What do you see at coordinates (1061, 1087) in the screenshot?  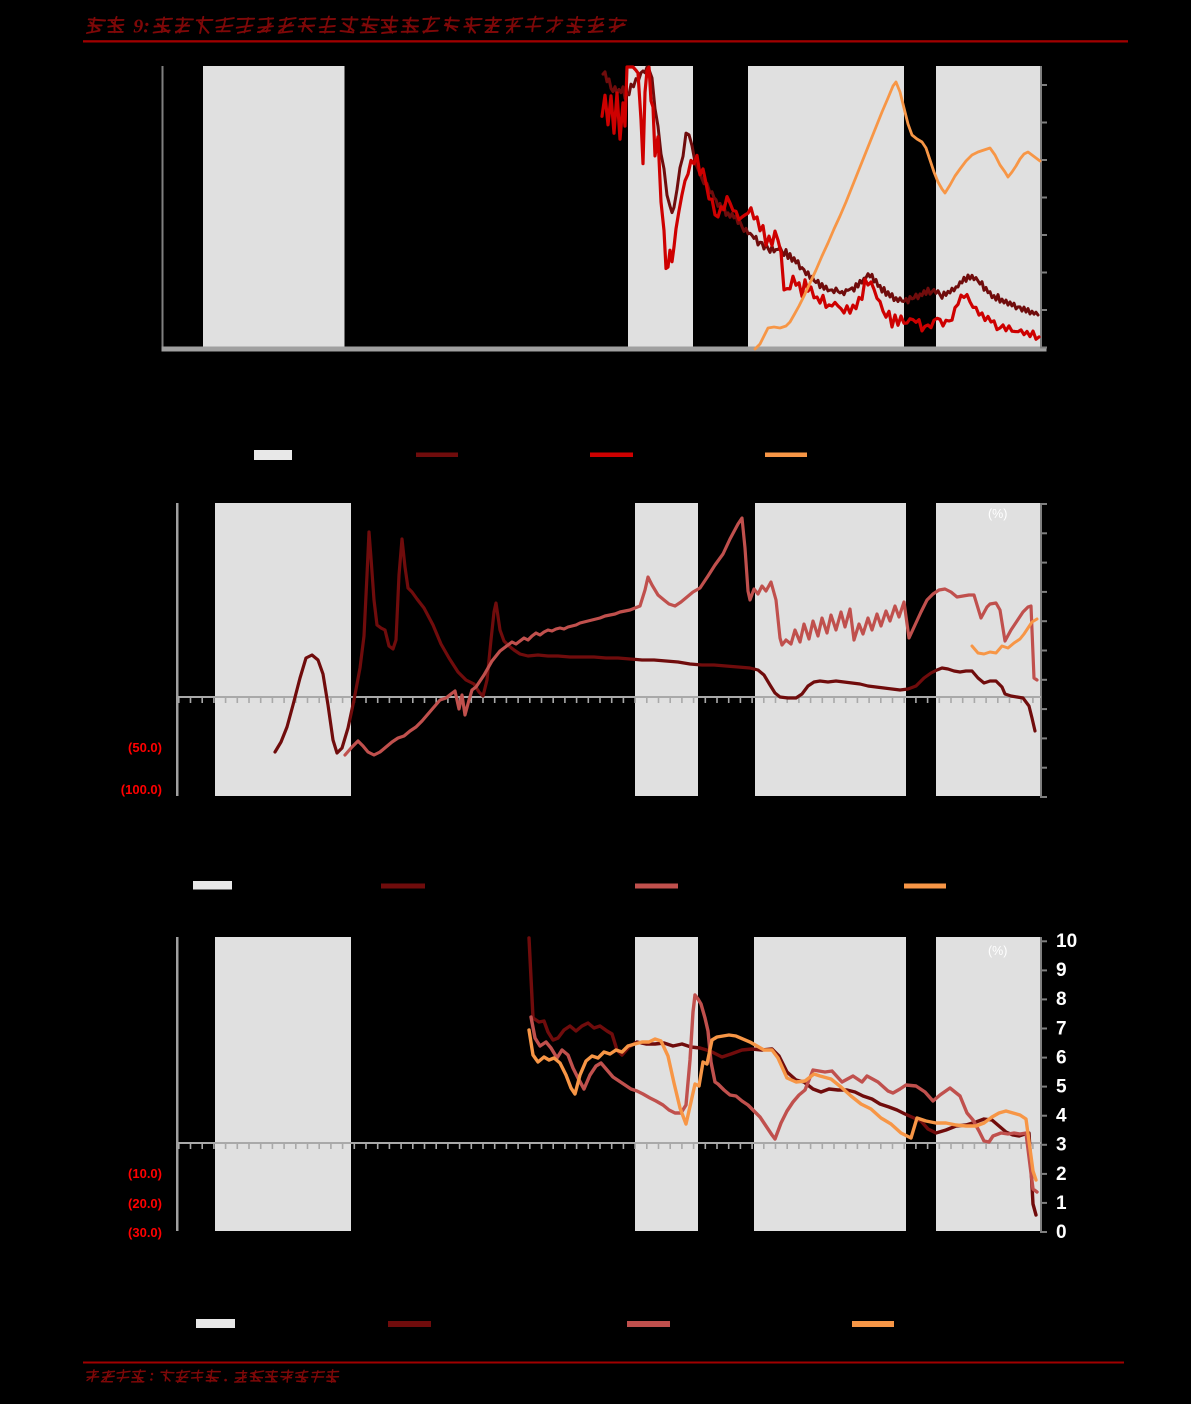 I see `svg-text: 5` at bounding box center [1061, 1087].